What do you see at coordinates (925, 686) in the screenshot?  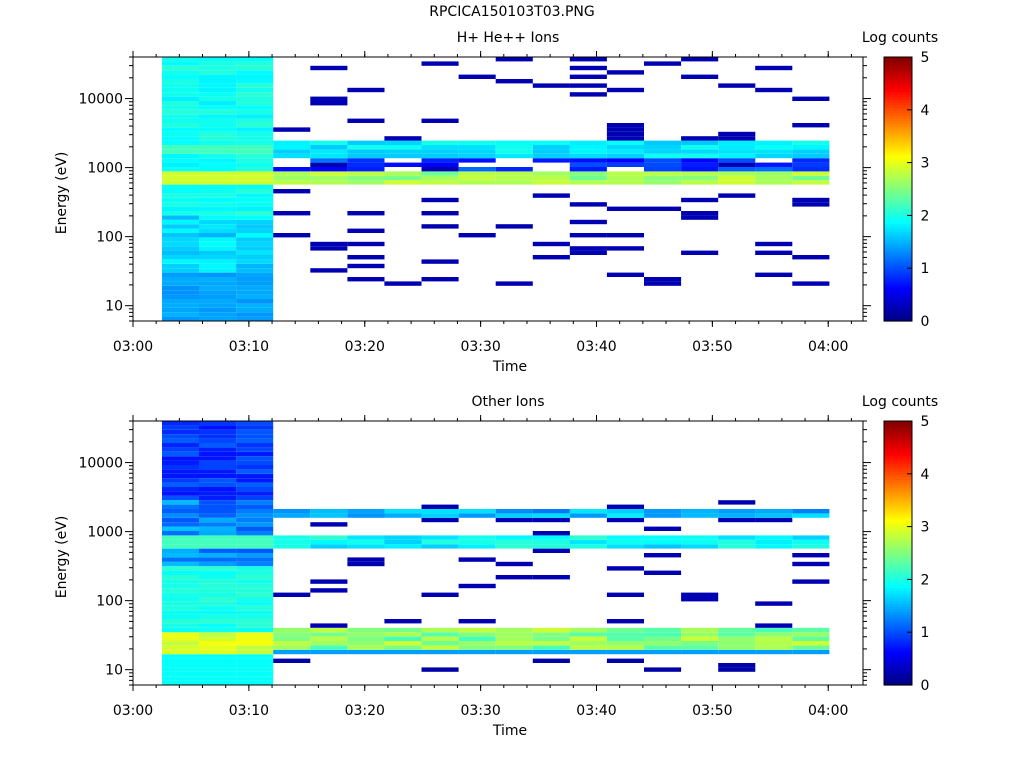 I see `colorbar-tick-label: 0` at bounding box center [925, 686].